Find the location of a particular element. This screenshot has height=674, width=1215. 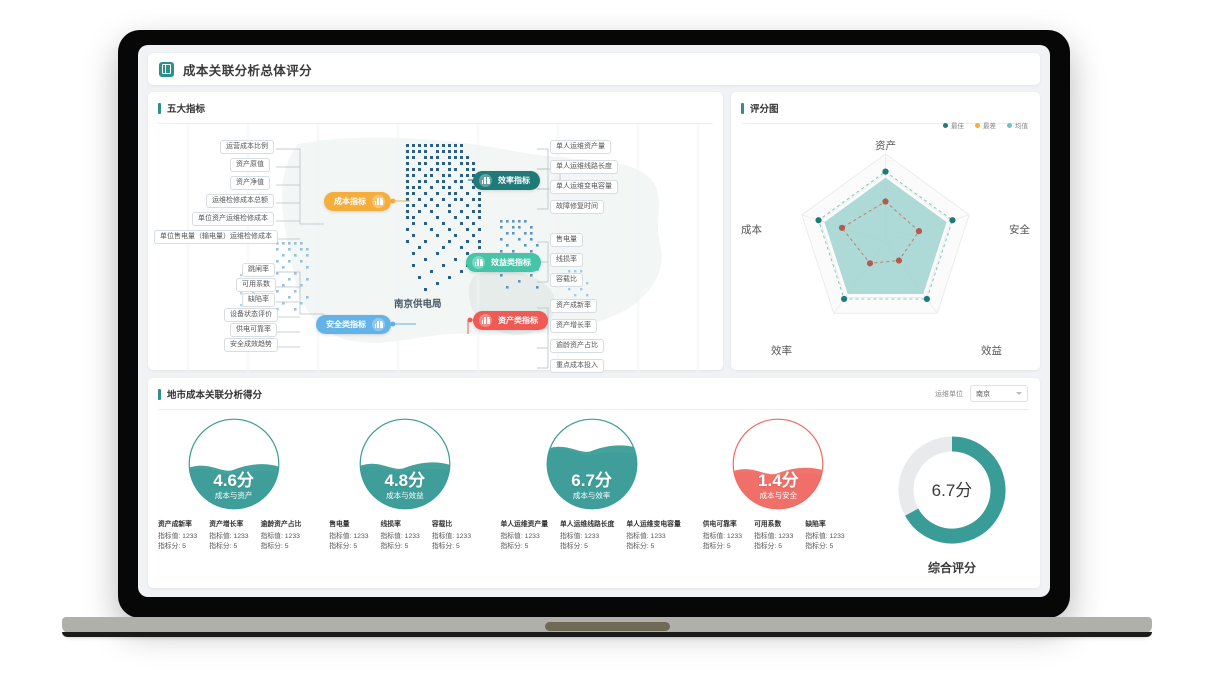

stat-item: 单人运维线路长度 指标值: 1233 指标分: 5 is located at coordinates (593, 536).